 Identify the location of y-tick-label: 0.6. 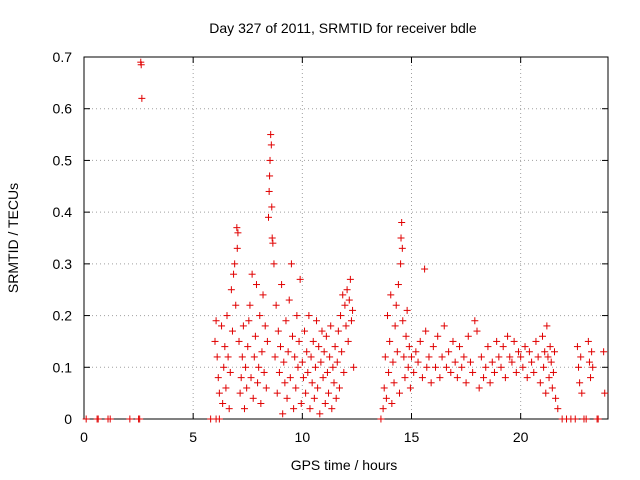
(63, 109).